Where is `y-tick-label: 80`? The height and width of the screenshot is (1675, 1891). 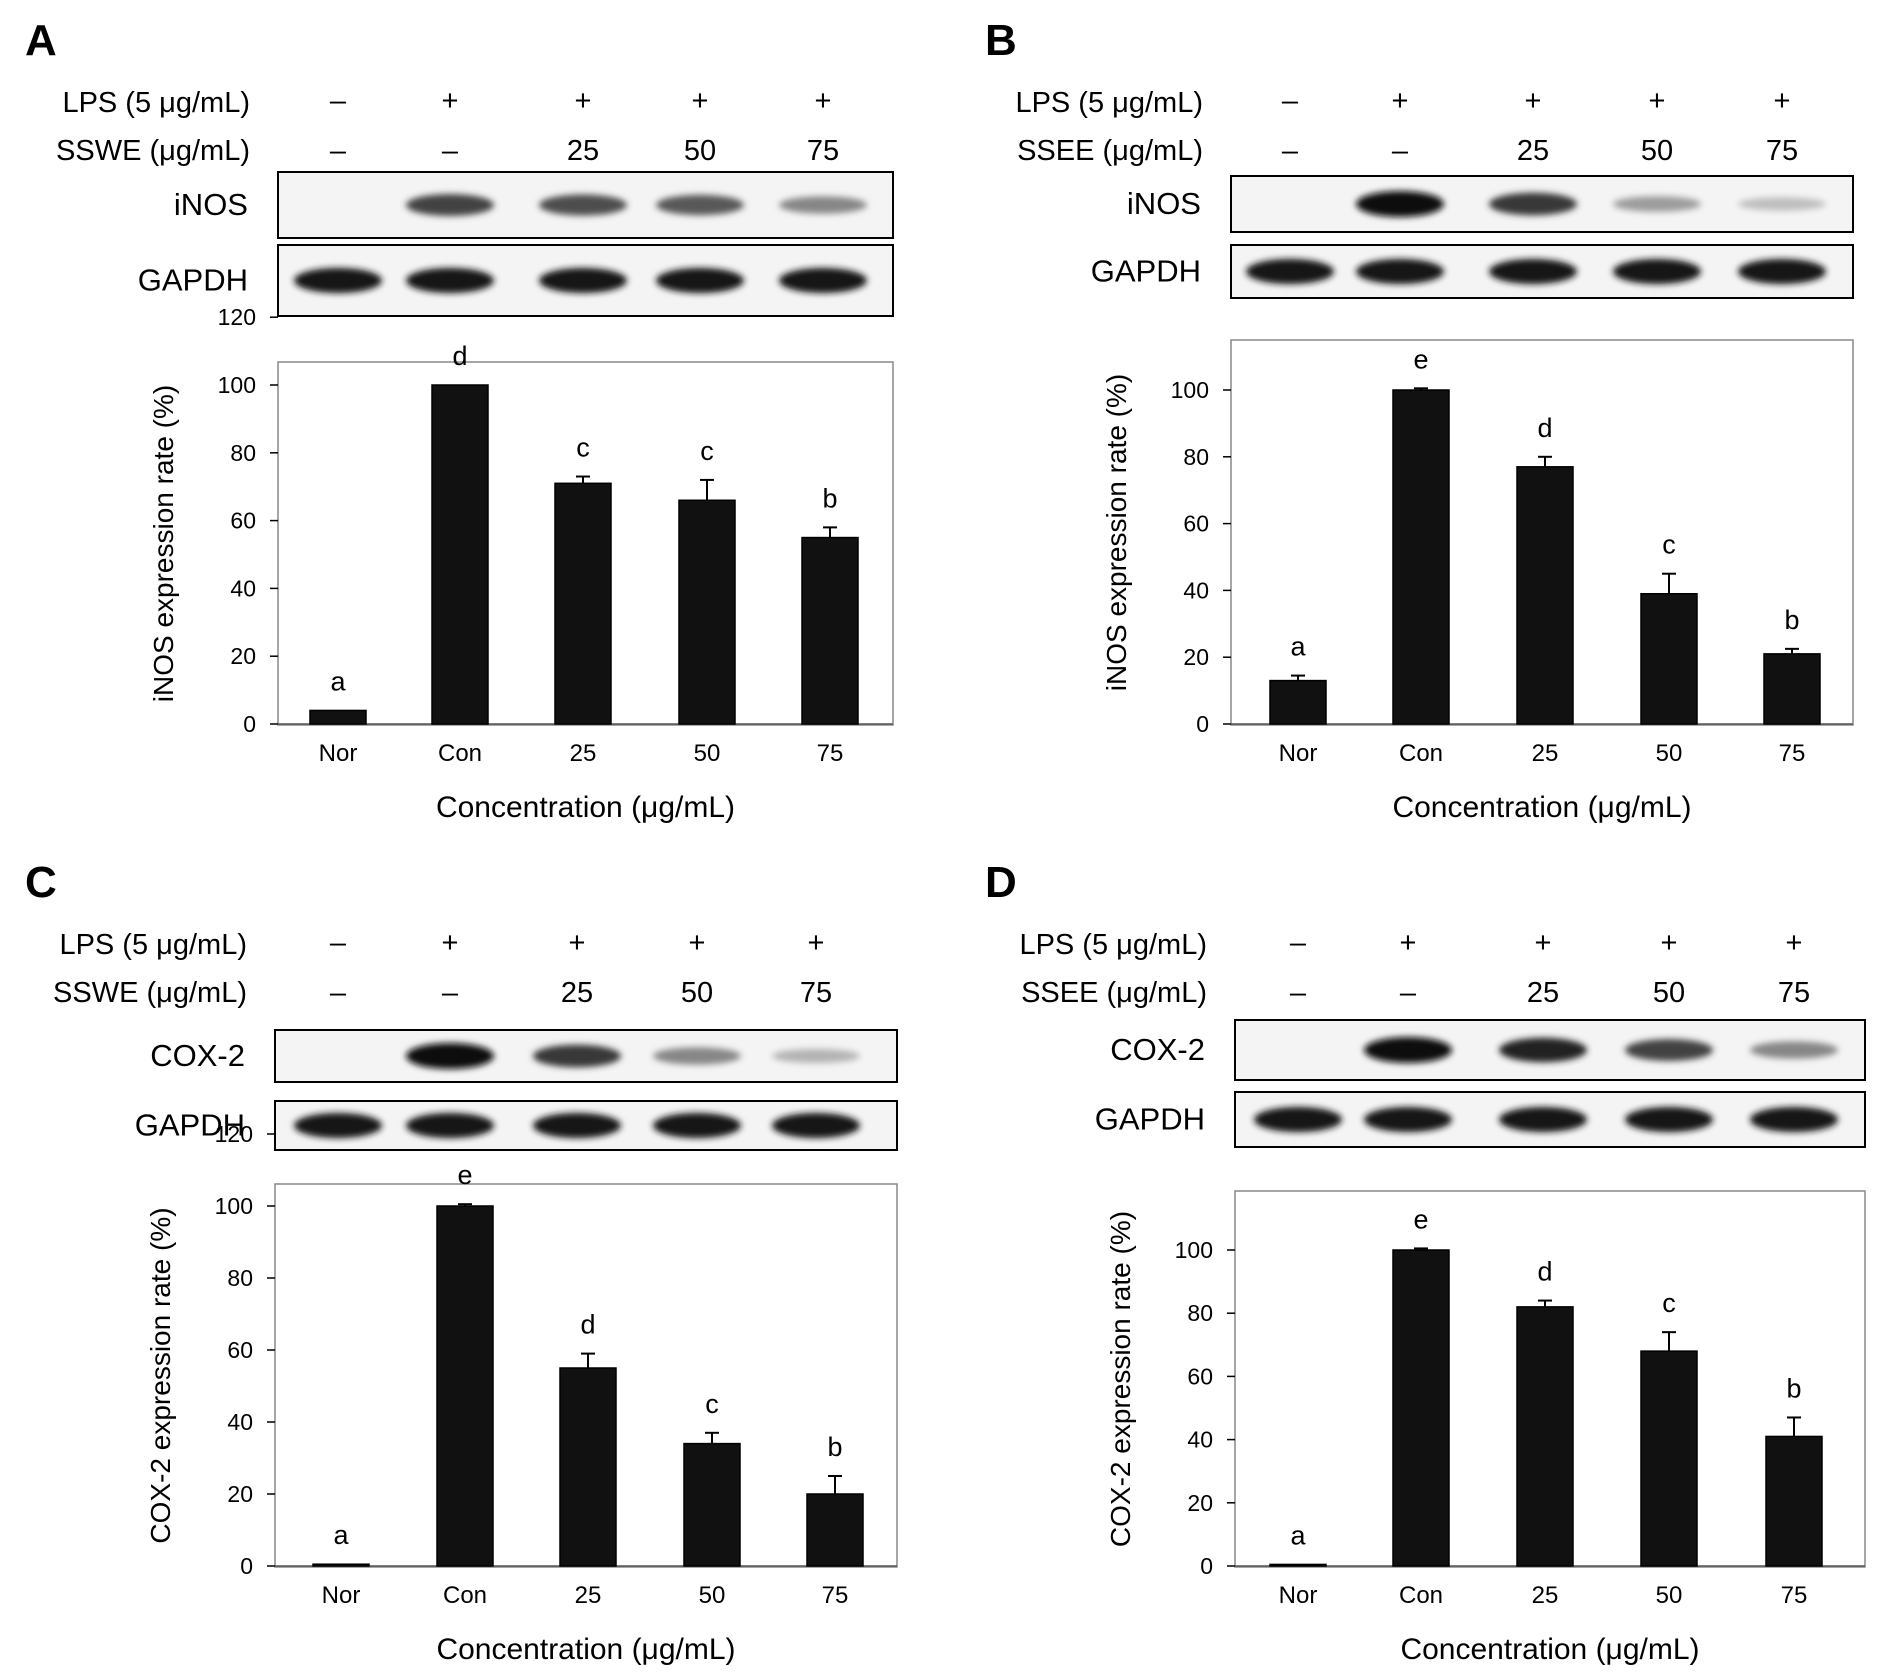 y-tick-label: 80 is located at coordinates (1200, 1313).